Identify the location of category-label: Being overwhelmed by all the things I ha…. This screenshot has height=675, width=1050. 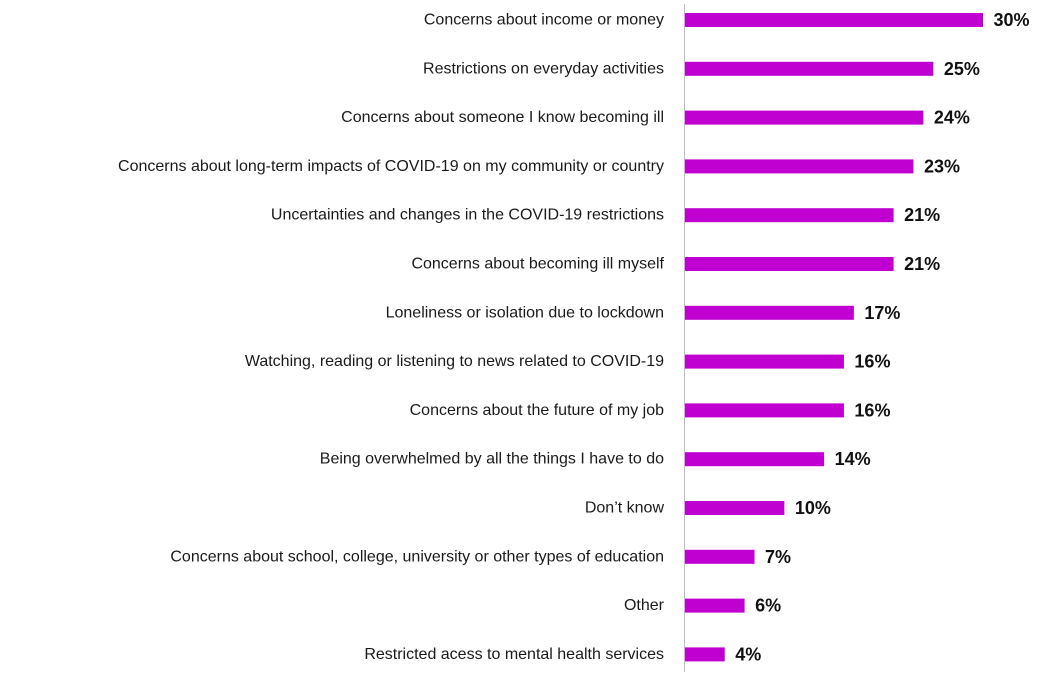
(492, 459).